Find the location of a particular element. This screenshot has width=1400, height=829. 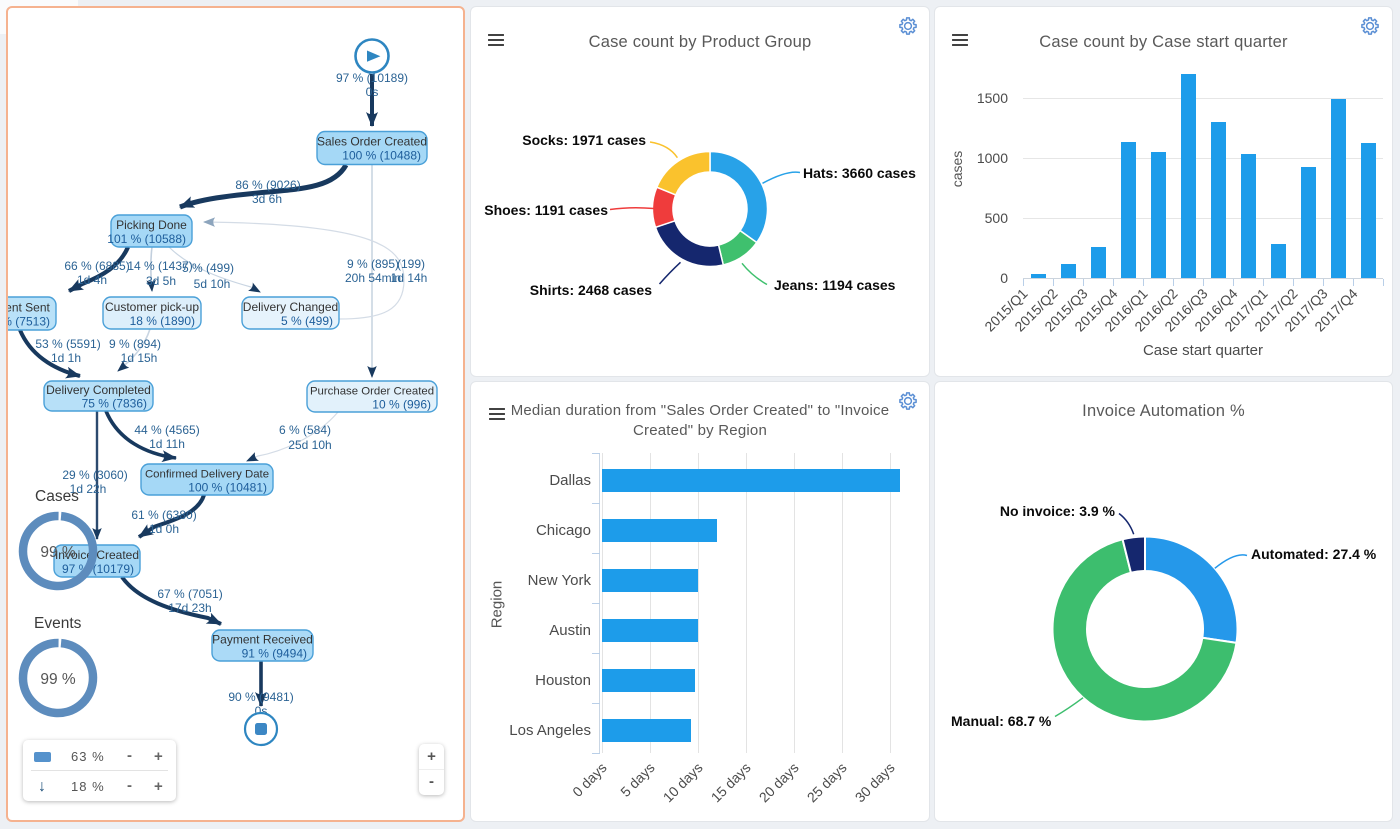

svg-text: Events is located at coordinates (58, 623).